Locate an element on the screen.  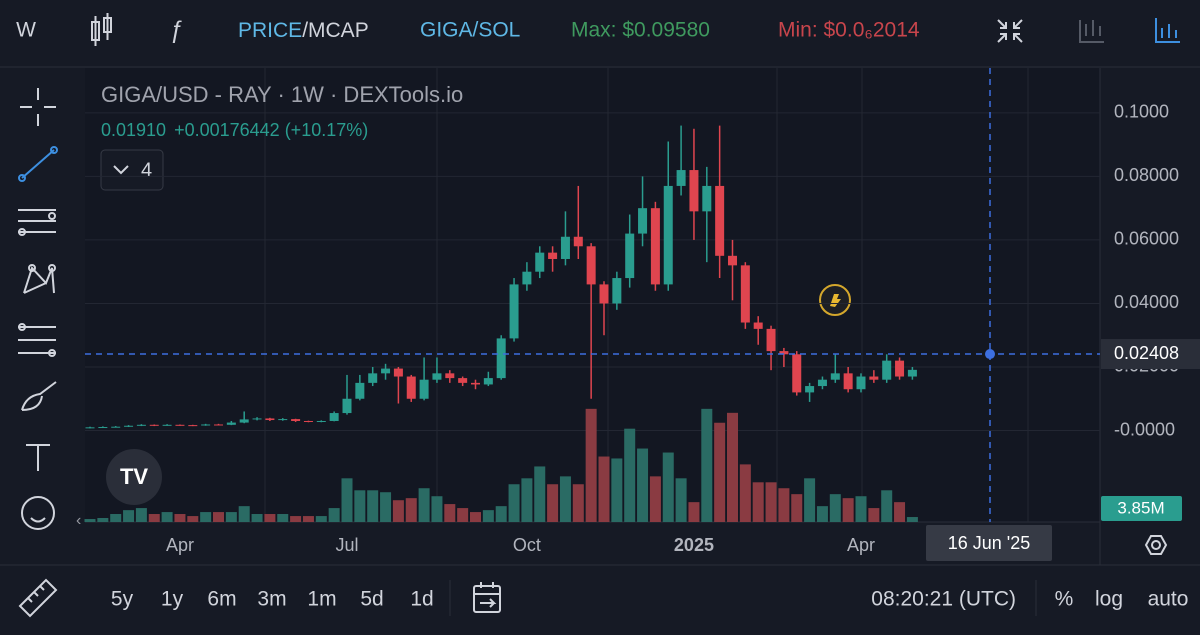
indicator-count: 4 is located at coordinates (146, 170).